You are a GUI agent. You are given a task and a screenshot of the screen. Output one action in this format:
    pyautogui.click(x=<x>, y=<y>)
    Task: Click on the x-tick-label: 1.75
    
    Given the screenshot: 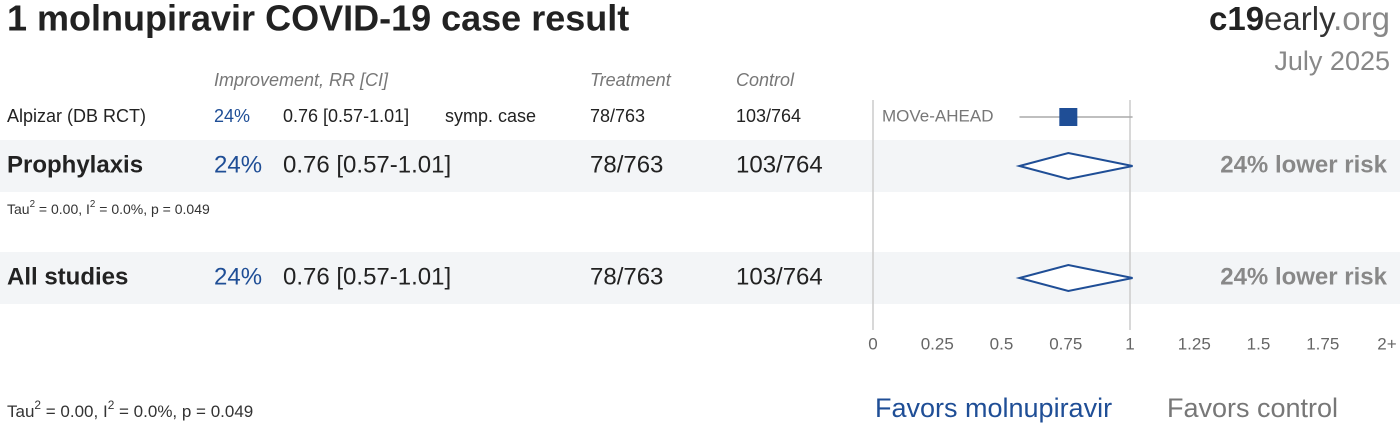 What is the action you would take?
    pyautogui.click(x=1322, y=343)
    